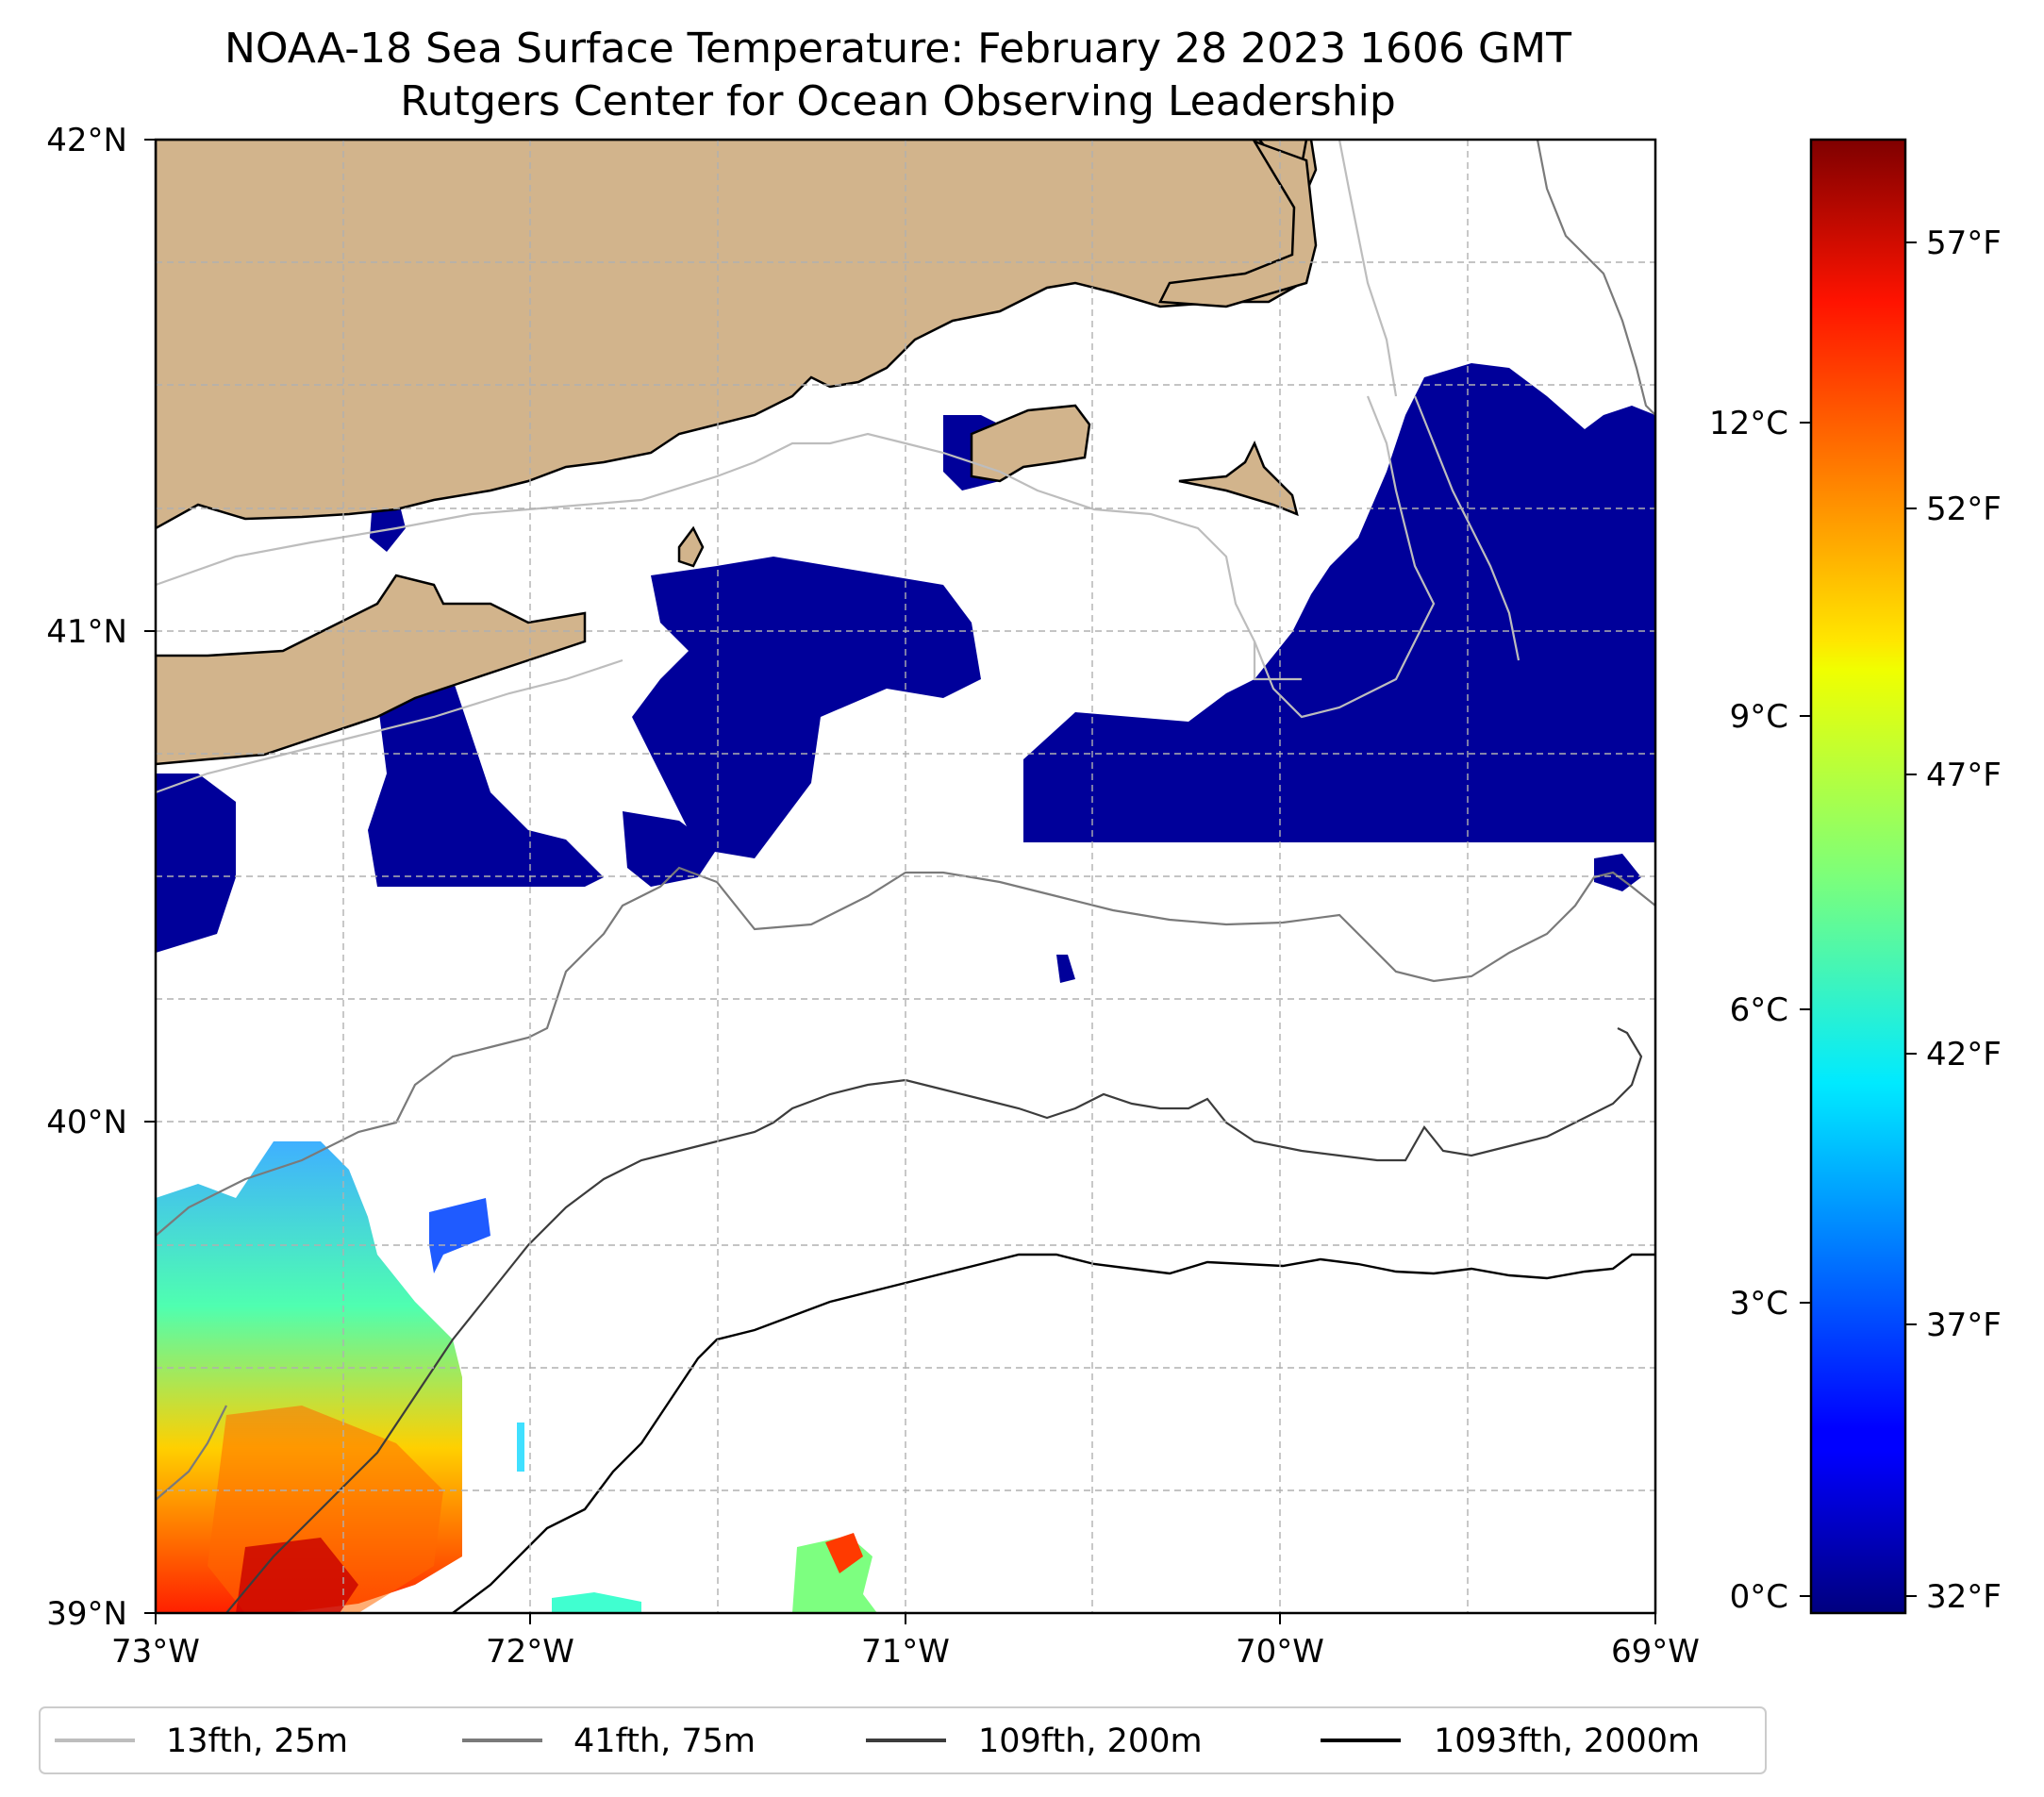  Describe the element at coordinates (1964, 1325) in the screenshot. I see `fahrenheit-tick-label: 37°F` at that location.